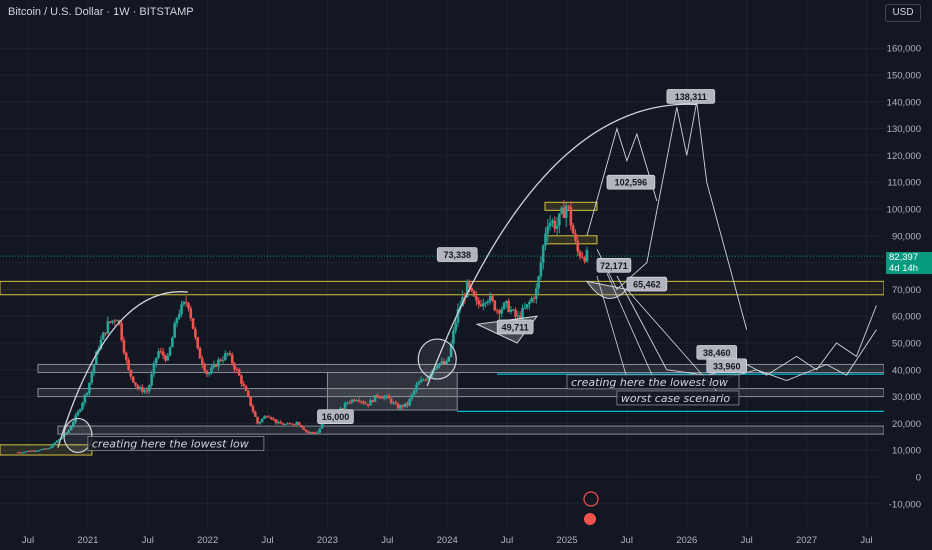 The width and height of the screenshot is (932, 550). What do you see at coordinates (904, 76) in the screenshot?
I see `price-tick-label: 150,000` at bounding box center [904, 76].